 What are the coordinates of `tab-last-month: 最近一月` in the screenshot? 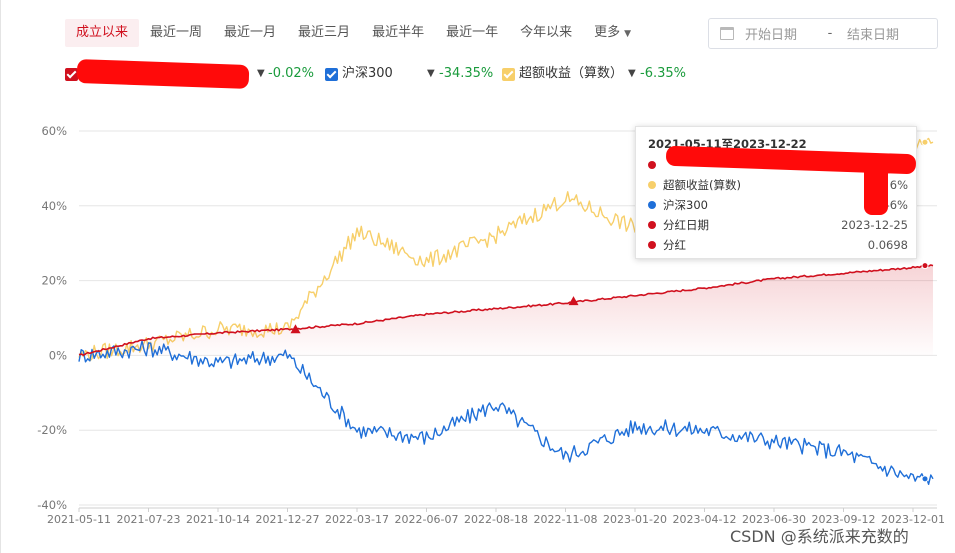 It's located at (250, 32).